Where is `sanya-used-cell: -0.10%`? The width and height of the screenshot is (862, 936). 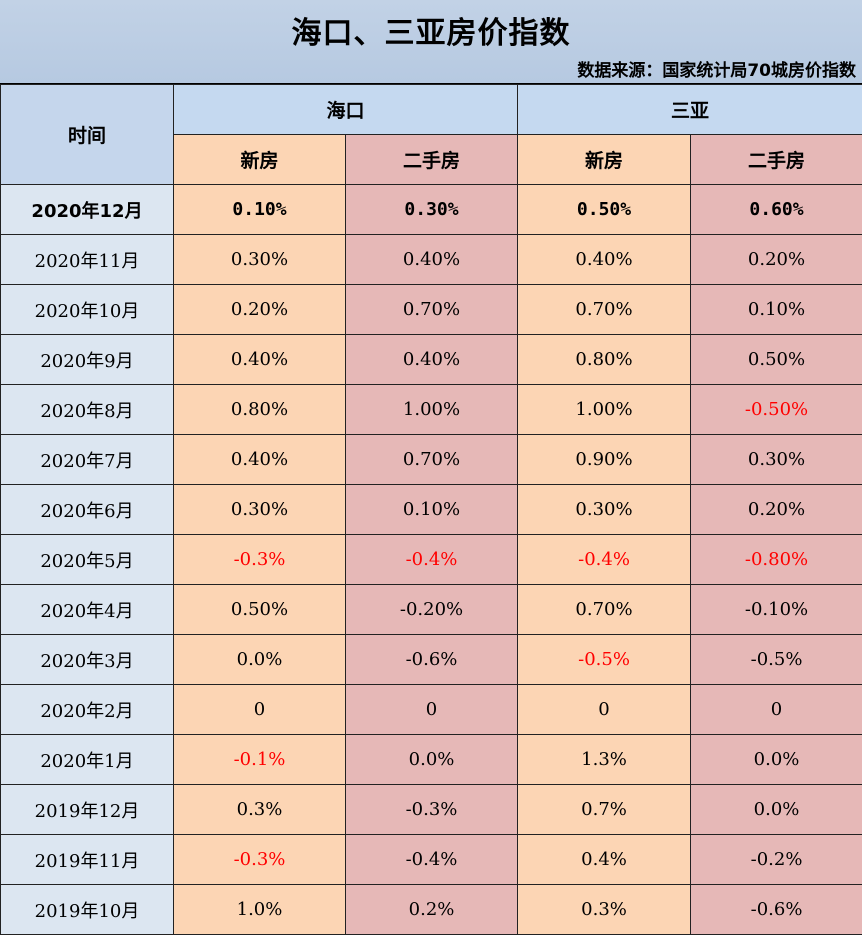
sanya-used-cell: -0.10% is located at coordinates (776, 609).